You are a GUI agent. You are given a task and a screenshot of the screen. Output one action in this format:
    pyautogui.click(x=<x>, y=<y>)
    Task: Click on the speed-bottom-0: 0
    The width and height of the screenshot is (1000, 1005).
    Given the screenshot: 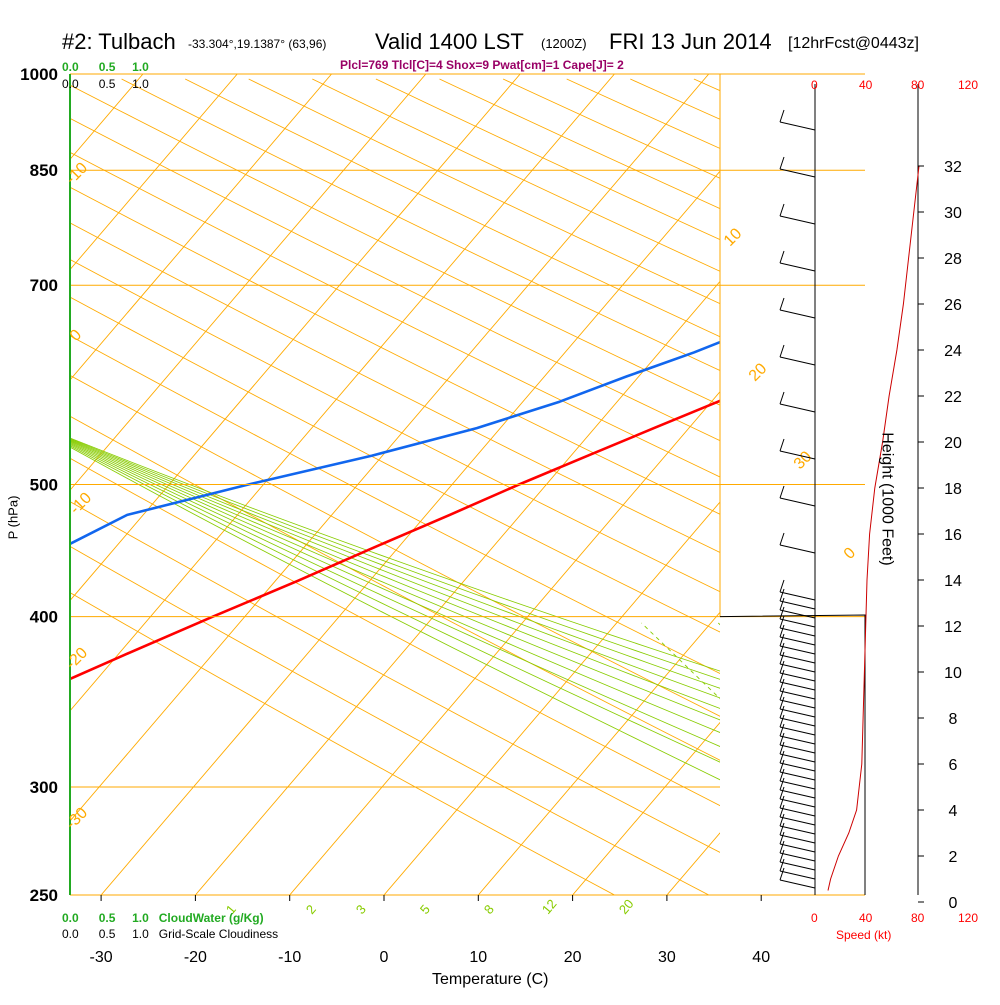 What is the action you would take?
    pyautogui.click(x=814, y=918)
    